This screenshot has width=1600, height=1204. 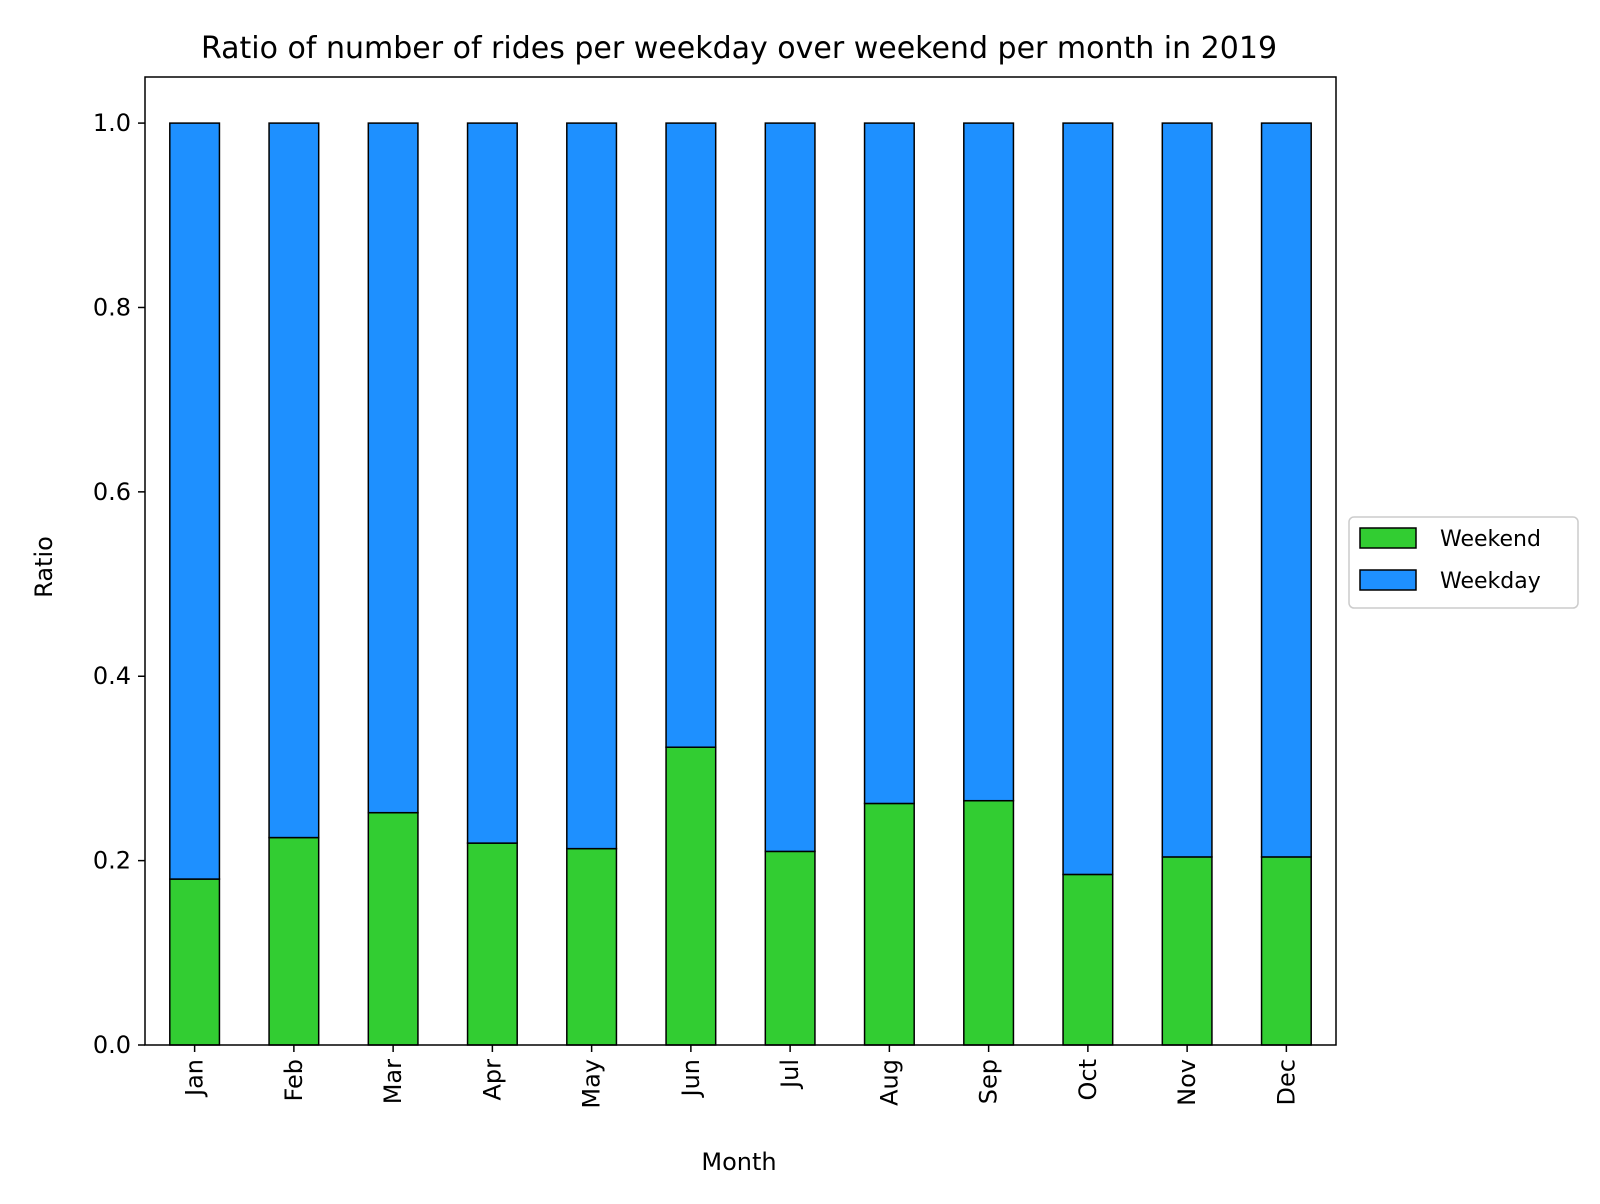 I want to click on bar-weekday-jul, so click(x=790, y=487).